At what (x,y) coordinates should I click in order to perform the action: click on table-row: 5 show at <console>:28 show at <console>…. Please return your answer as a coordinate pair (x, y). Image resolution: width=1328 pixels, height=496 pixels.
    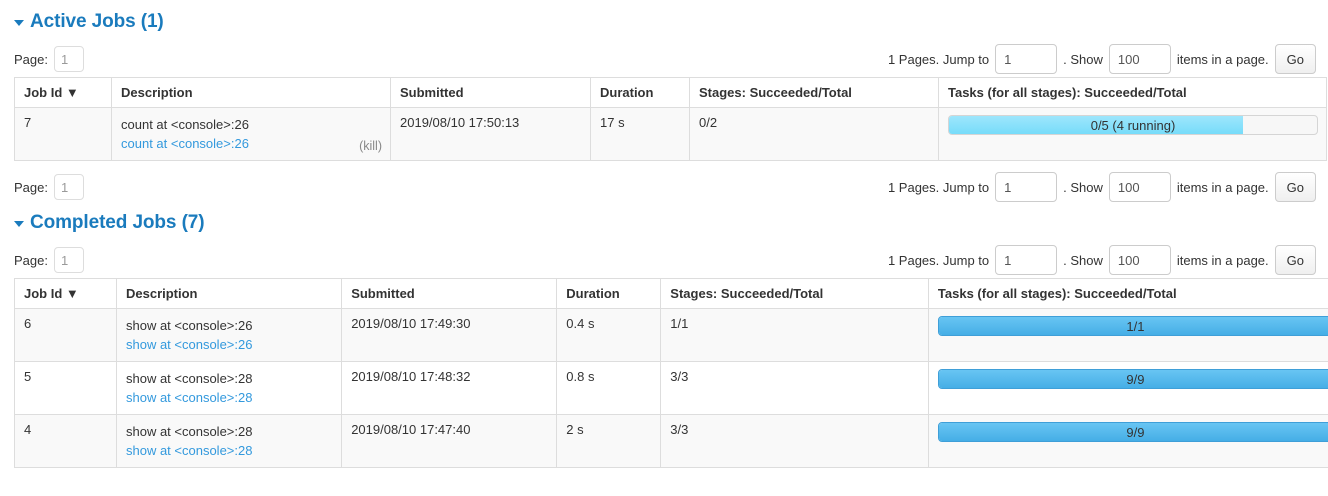
    Looking at the image, I should click on (671, 388).